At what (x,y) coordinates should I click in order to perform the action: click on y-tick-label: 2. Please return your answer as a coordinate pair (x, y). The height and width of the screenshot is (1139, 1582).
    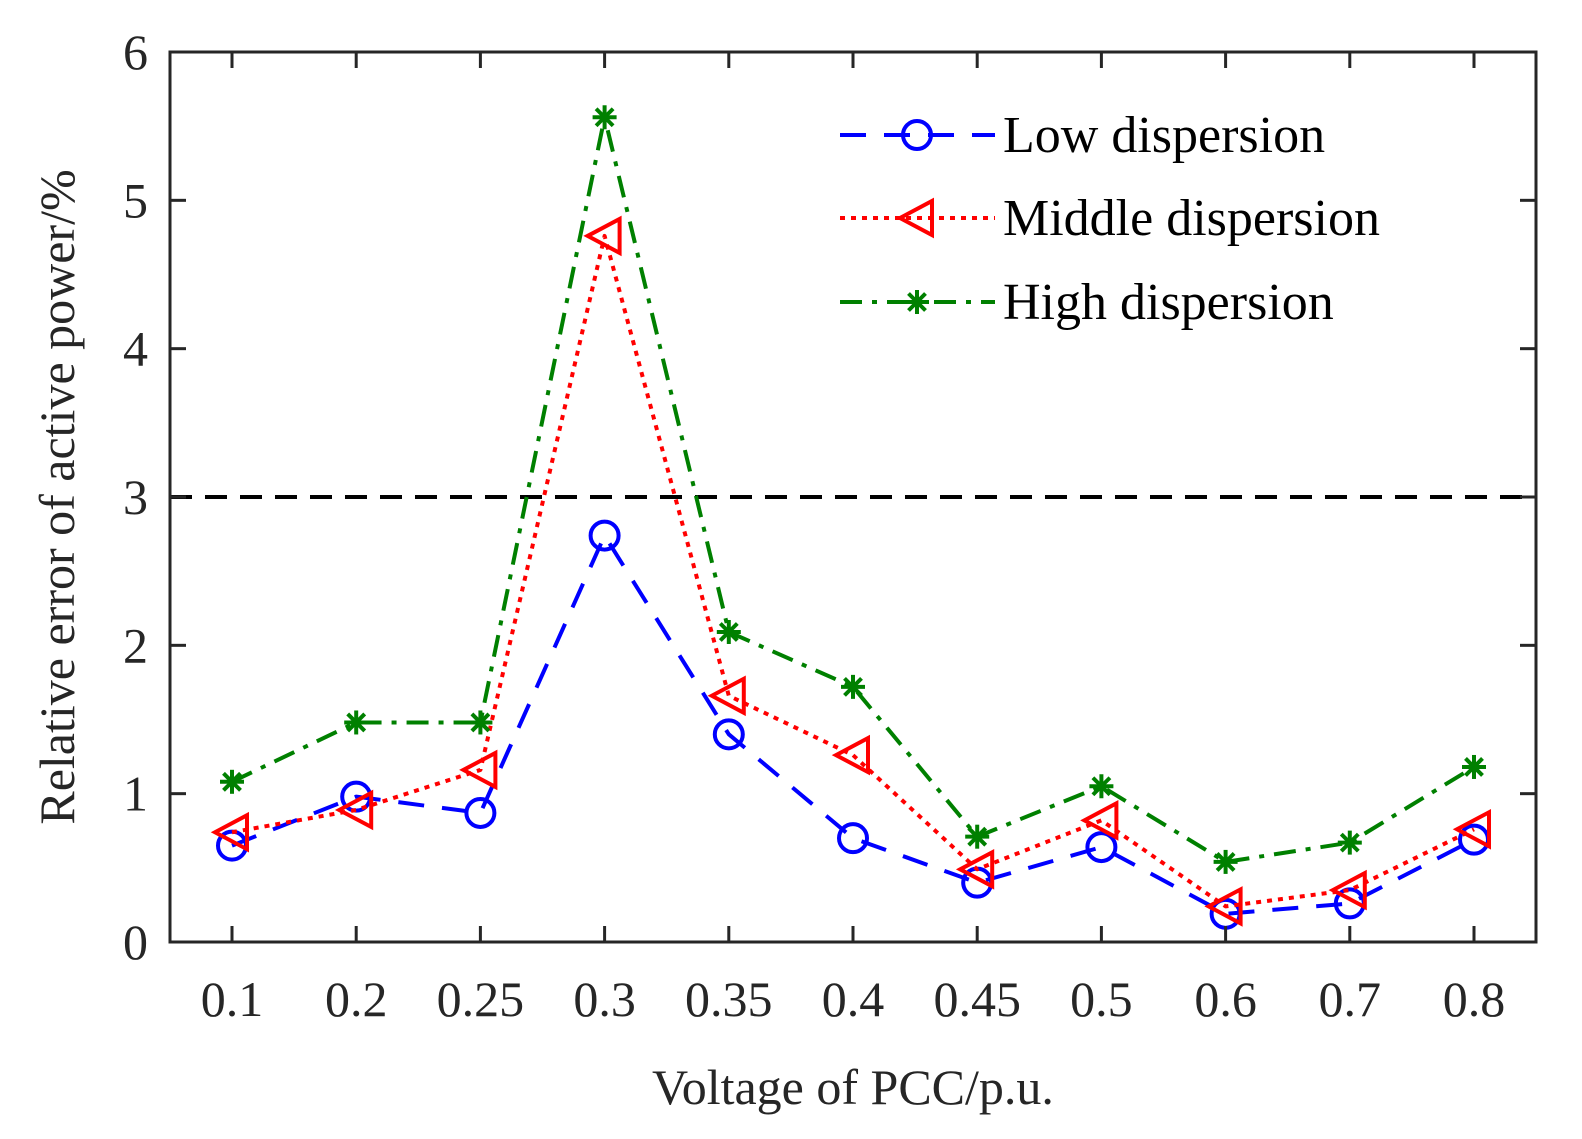
    Looking at the image, I should click on (135, 645).